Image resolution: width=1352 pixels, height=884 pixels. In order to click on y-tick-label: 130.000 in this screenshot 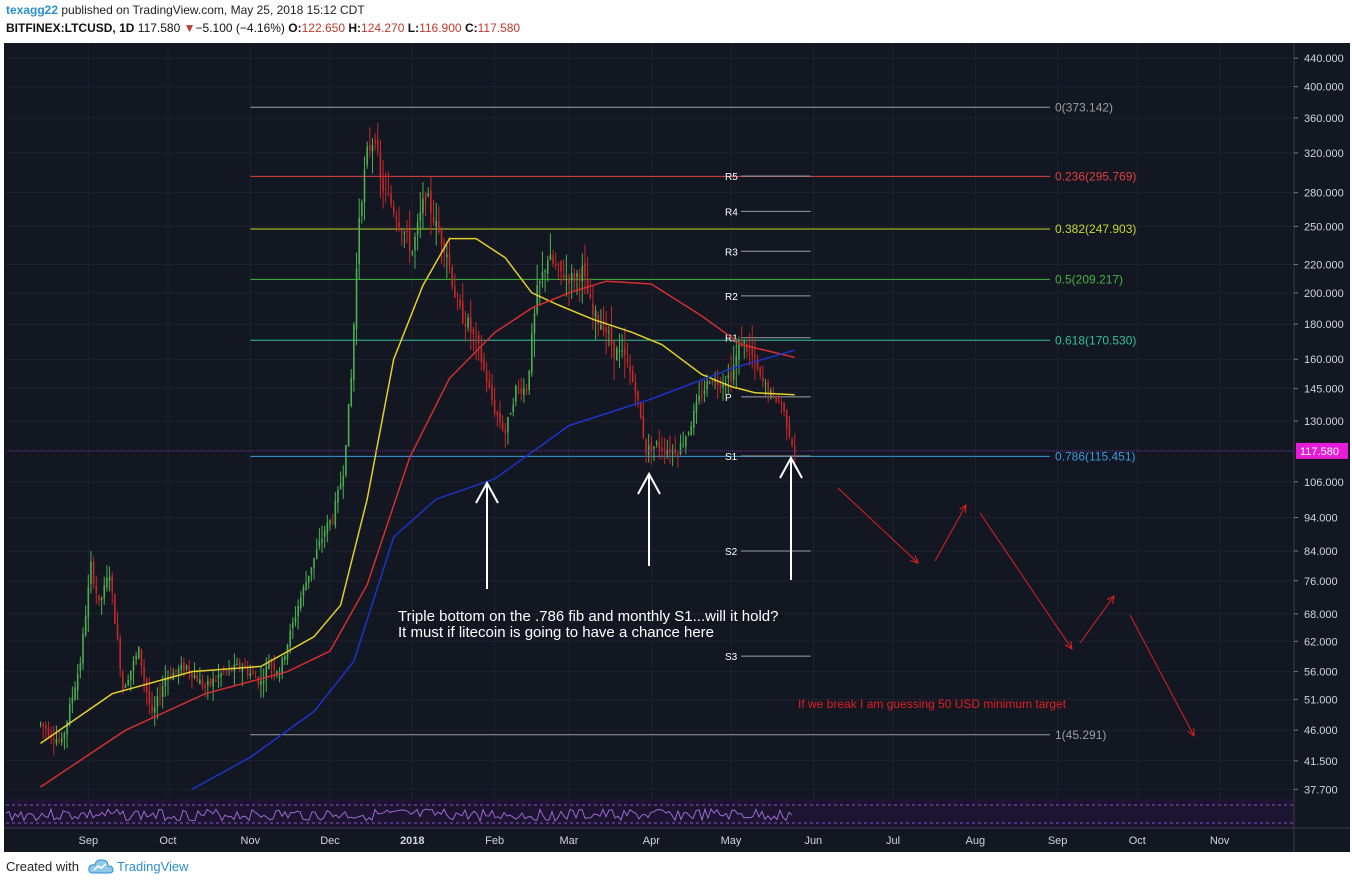, I will do `click(1324, 422)`.